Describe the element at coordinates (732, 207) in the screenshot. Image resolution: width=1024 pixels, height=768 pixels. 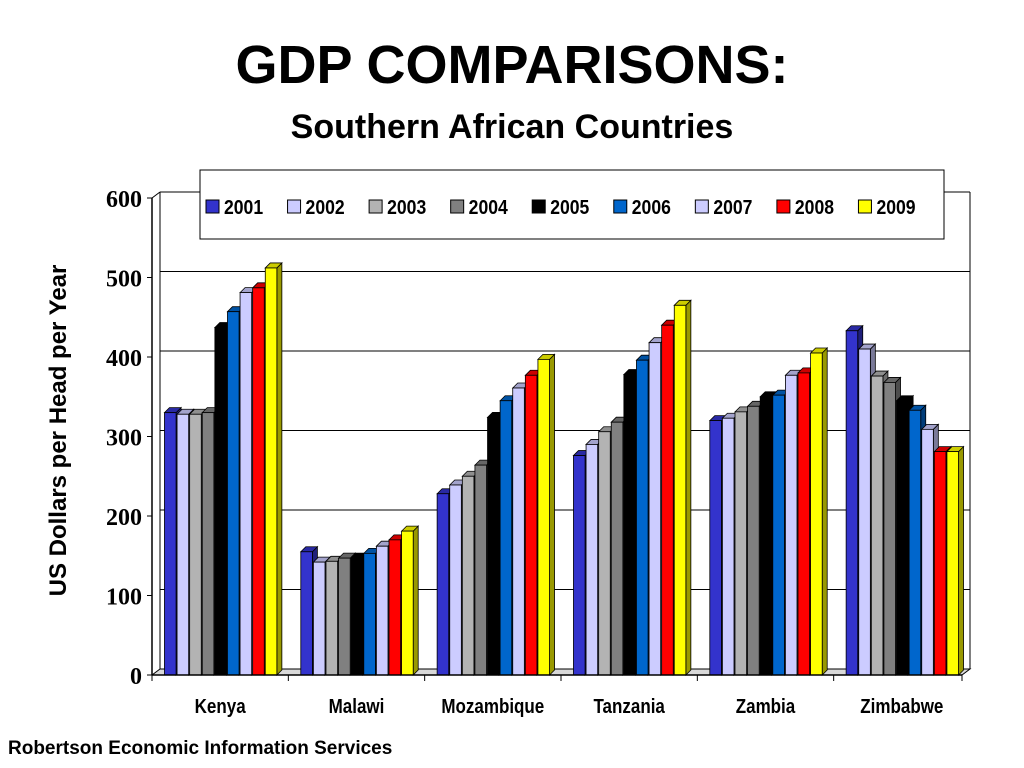
I see `legend-label-2007: 2007` at that location.